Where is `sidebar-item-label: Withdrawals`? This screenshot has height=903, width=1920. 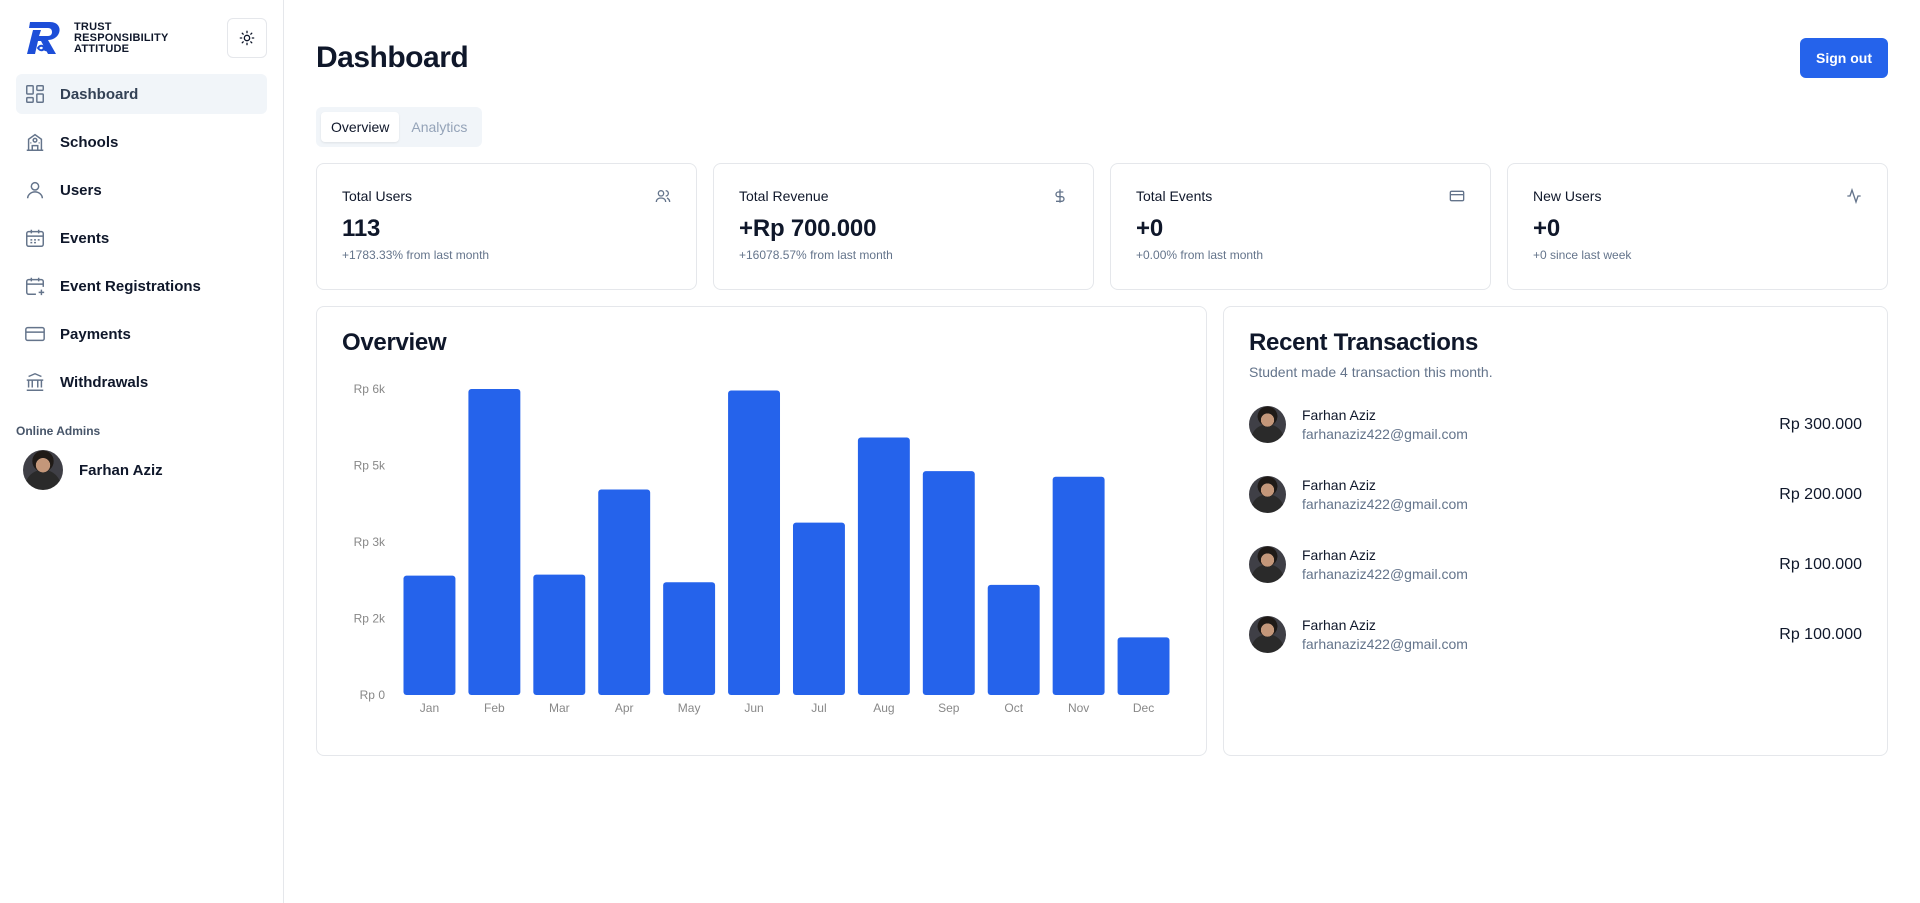
sidebar-item-label: Withdrawals is located at coordinates (104, 382).